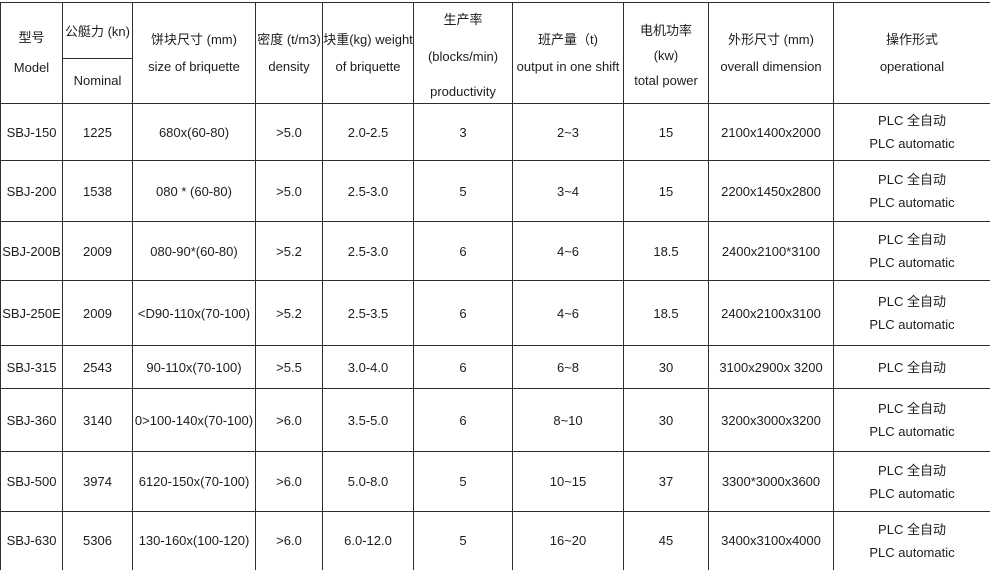 The width and height of the screenshot is (990, 570). I want to click on dimension-cell: 2400x2100*3100, so click(771, 251).